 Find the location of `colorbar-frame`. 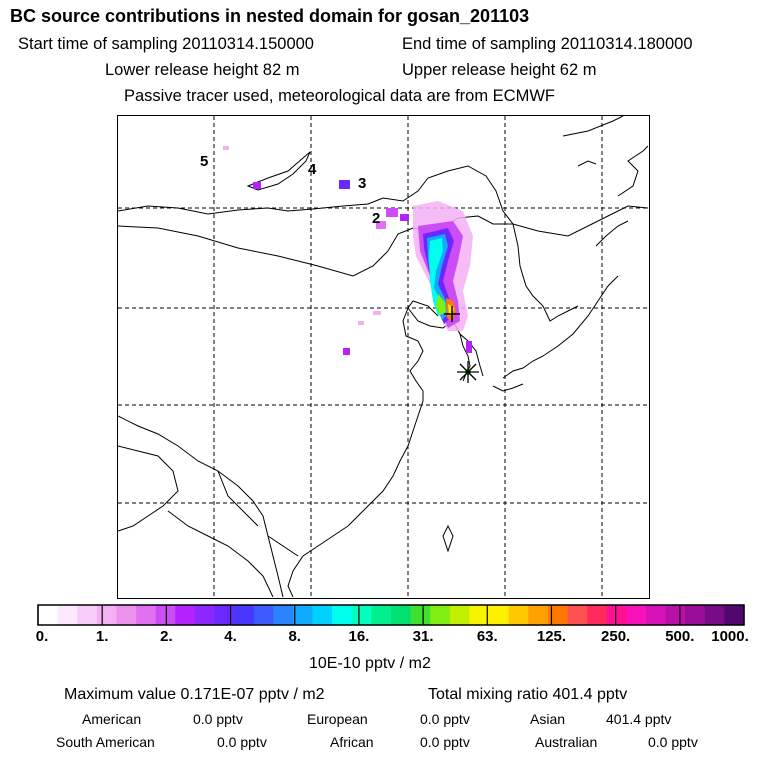

colorbar-frame is located at coordinates (391, 615).